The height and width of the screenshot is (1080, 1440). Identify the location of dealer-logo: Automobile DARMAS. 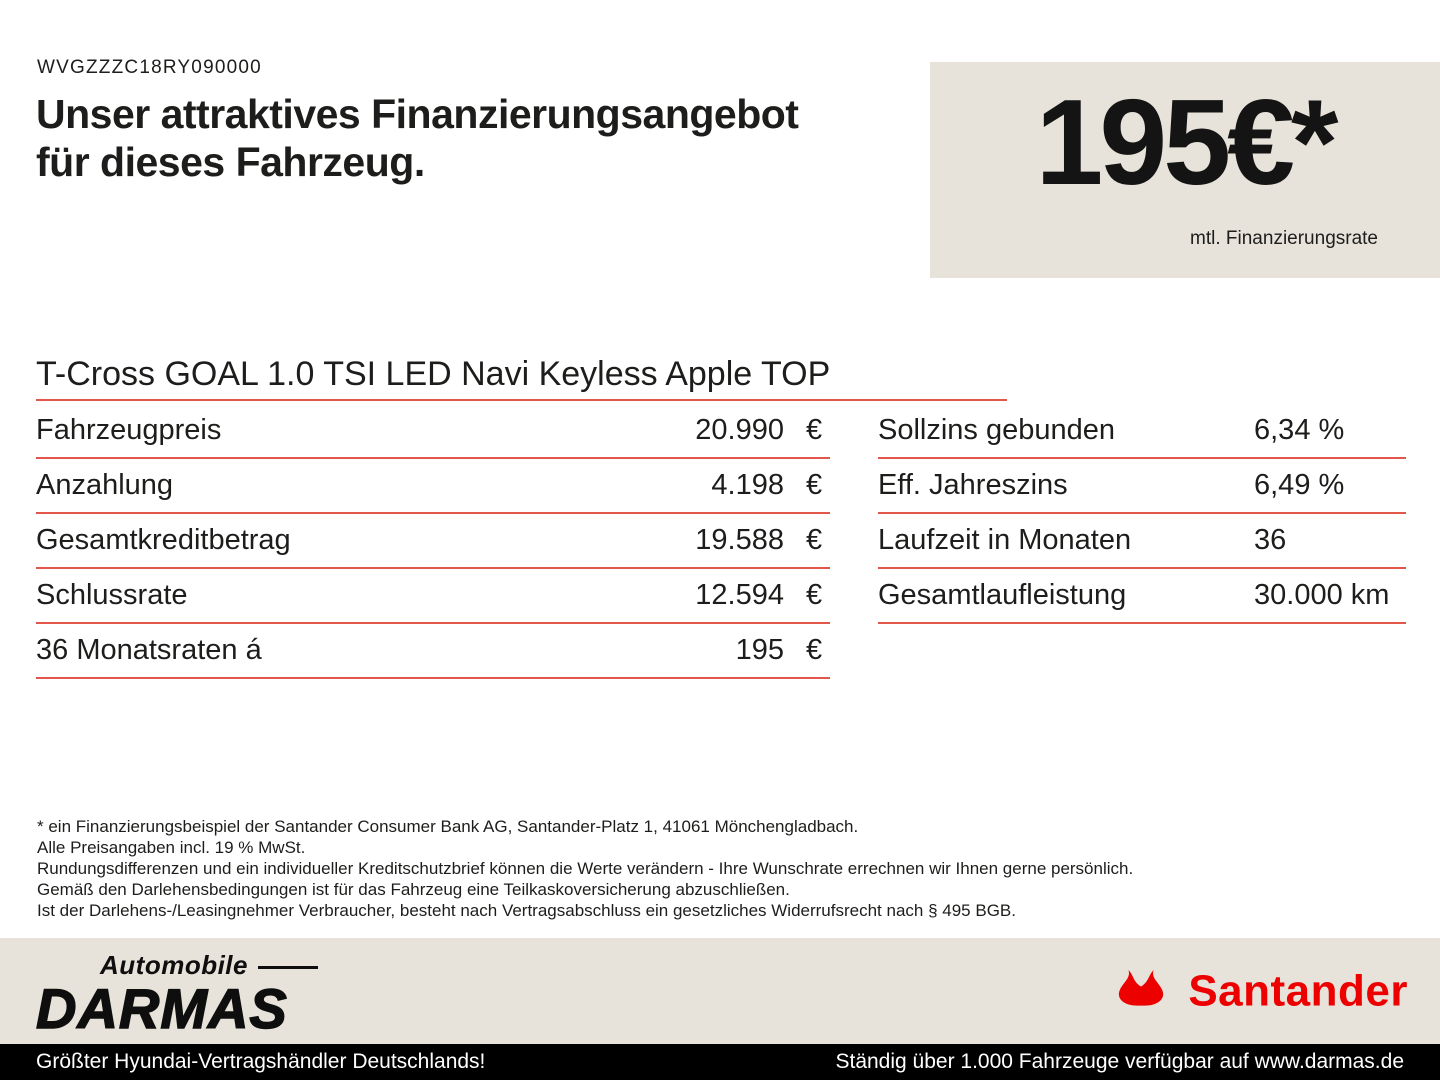
(176, 995).